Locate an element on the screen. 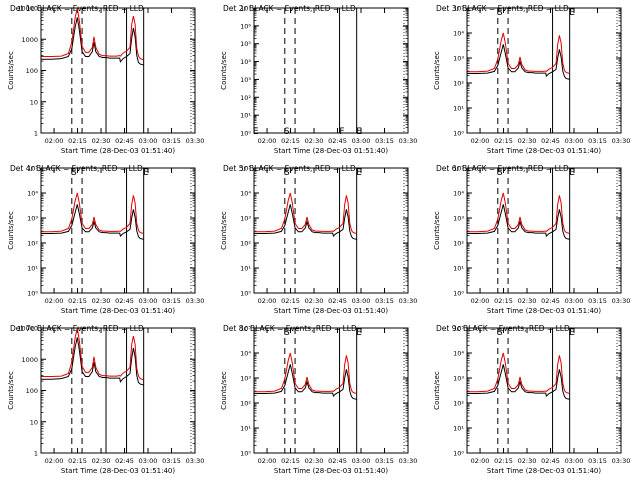 This screenshot has height=480, width=640. y-tick-label: 10⁶ is located at coordinates (245, 26).